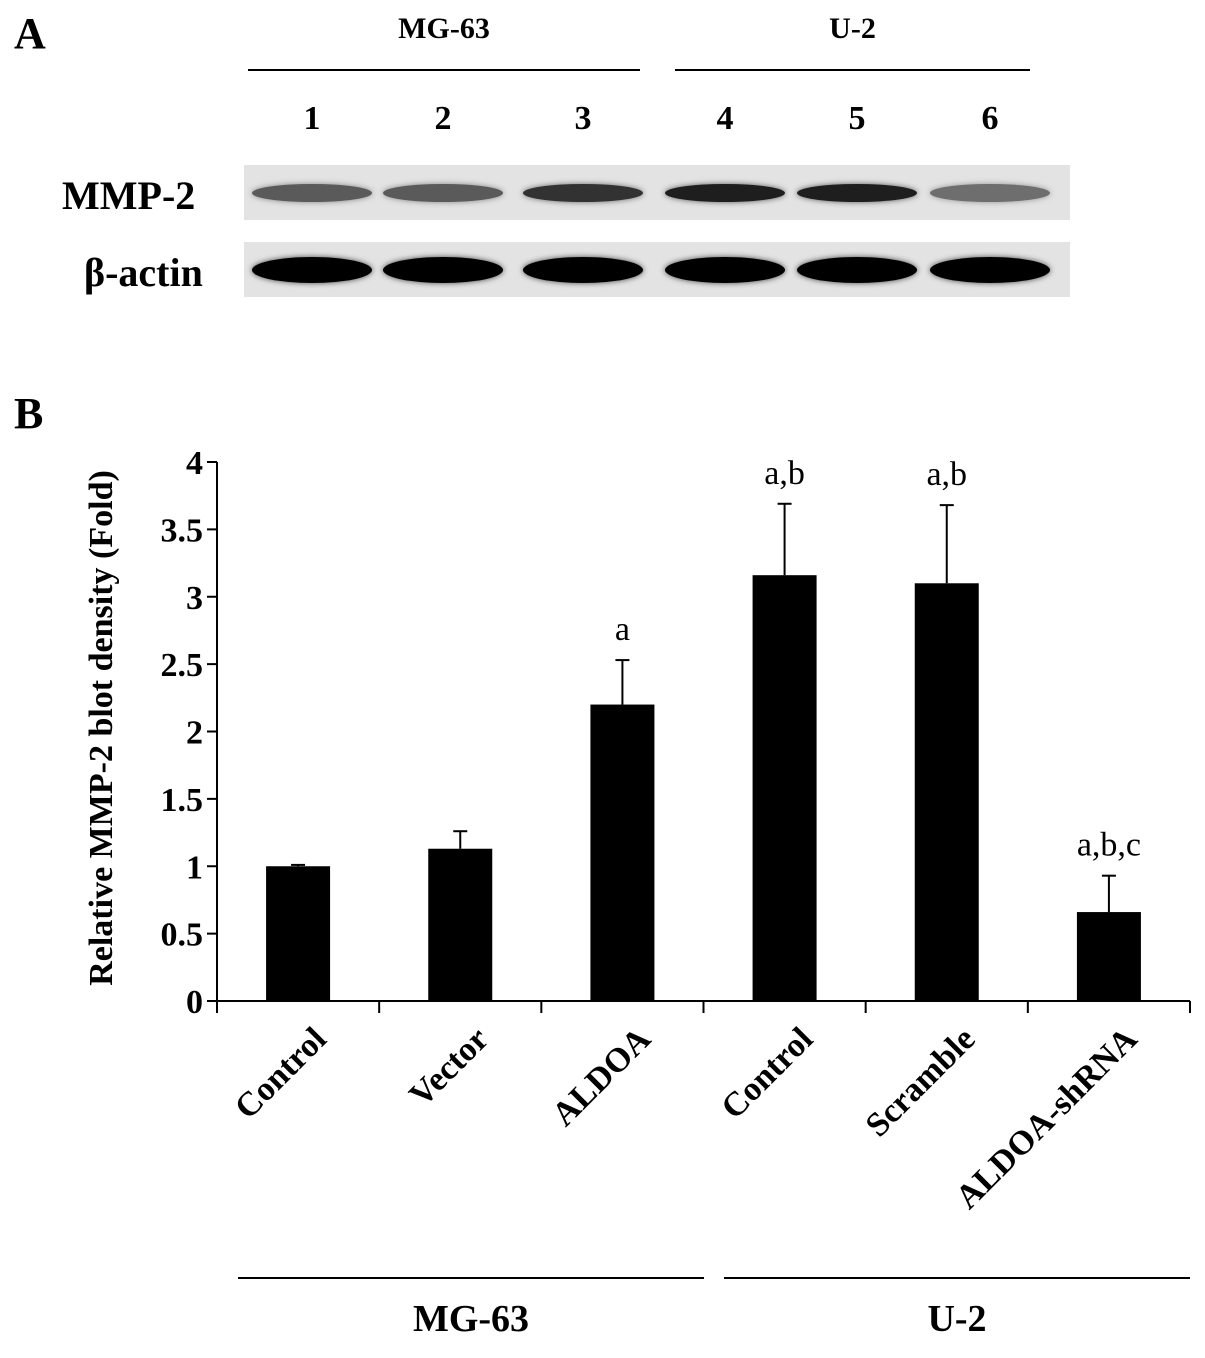 Image resolution: width=1205 pixels, height=1358 pixels. I want to click on x-tick-label: Scramble, so click(921, 1082).